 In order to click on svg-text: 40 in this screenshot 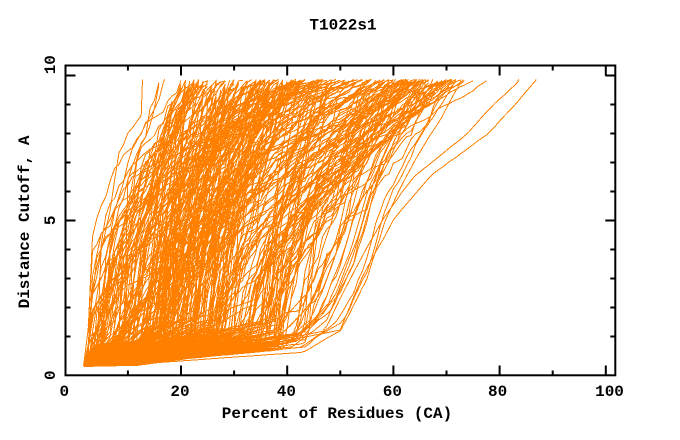, I will do `click(286, 392)`.